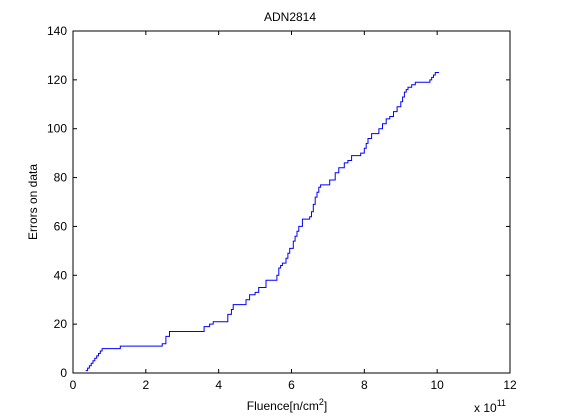  Describe the element at coordinates (33, 202) in the screenshot. I see `y-axis-label: Errors on data` at that location.